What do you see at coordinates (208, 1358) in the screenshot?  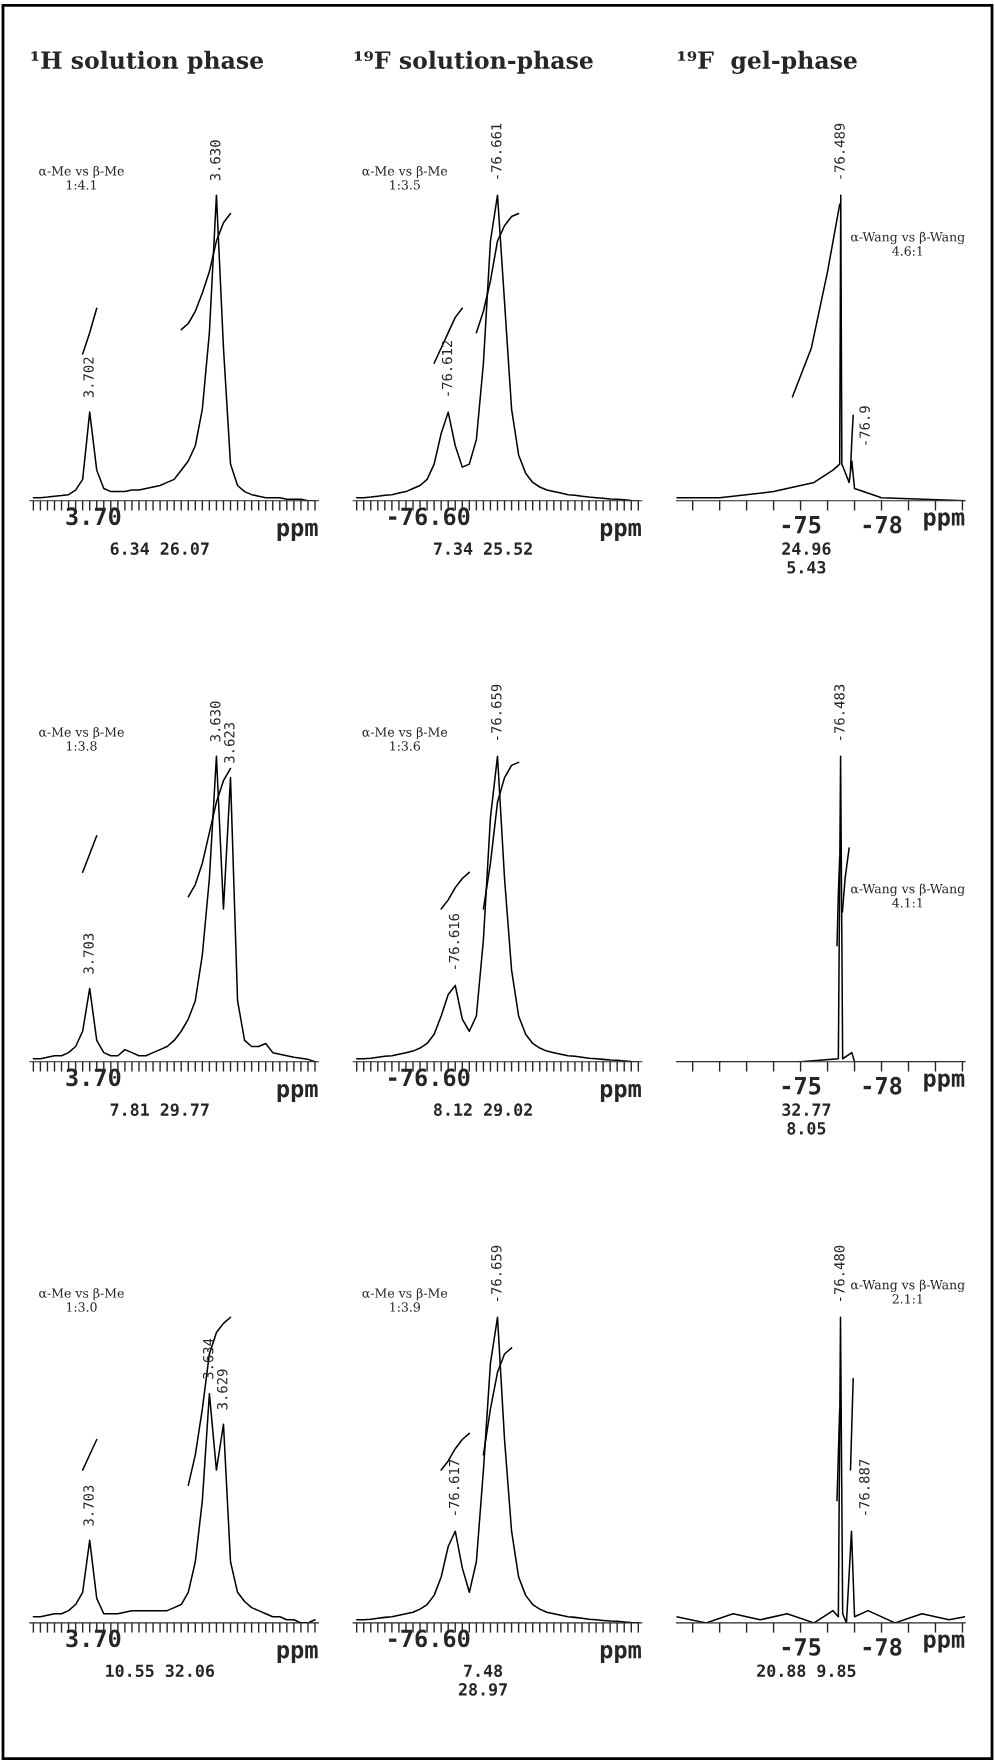 I see `annotation: 3.634` at bounding box center [208, 1358].